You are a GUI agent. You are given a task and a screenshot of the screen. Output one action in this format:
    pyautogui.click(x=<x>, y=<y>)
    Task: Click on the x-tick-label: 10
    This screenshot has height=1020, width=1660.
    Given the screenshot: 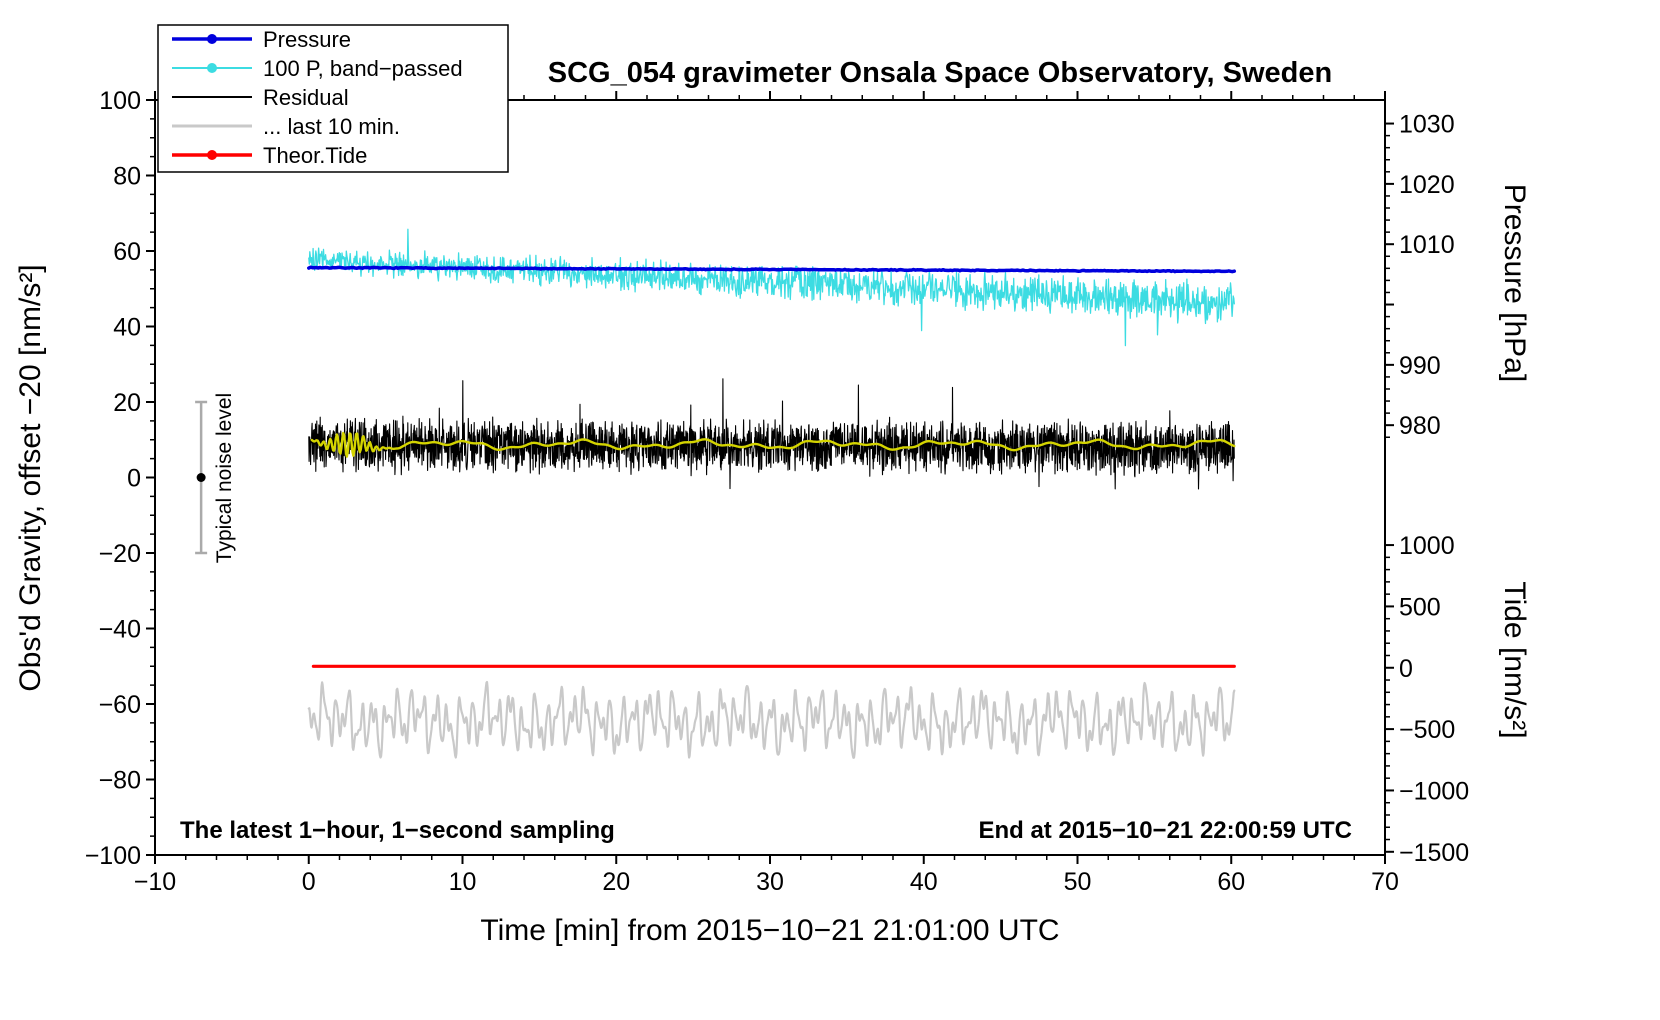 What is the action you would take?
    pyautogui.click(x=463, y=882)
    